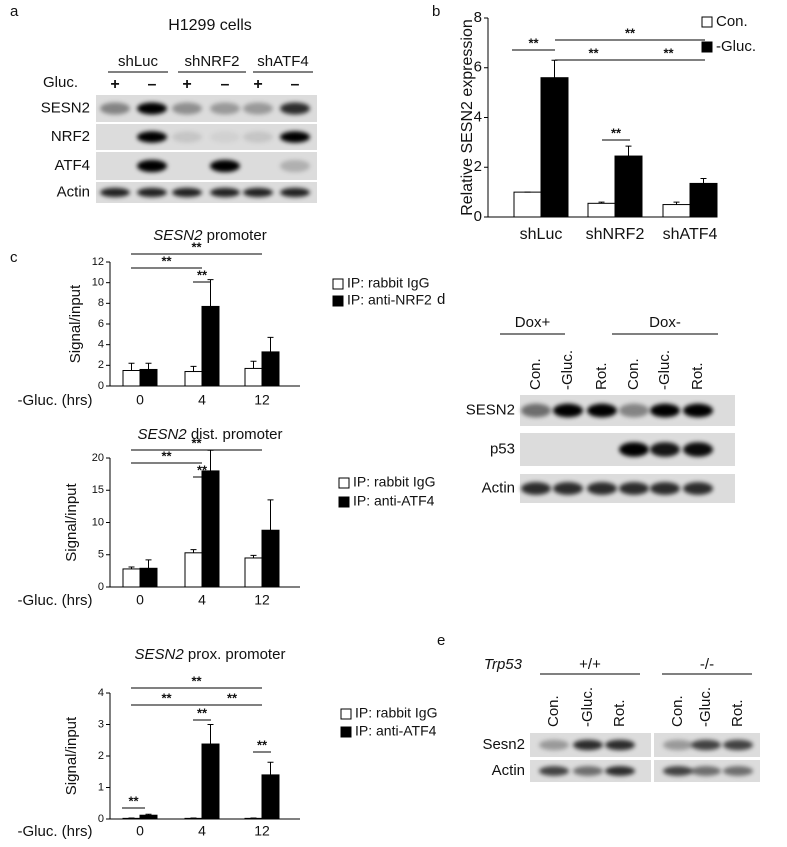  What do you see at coordinates (467, 117) in the screenshot?
I see `y-axis-label: Relative SESN2 expression` at bounding box center [467, 117].